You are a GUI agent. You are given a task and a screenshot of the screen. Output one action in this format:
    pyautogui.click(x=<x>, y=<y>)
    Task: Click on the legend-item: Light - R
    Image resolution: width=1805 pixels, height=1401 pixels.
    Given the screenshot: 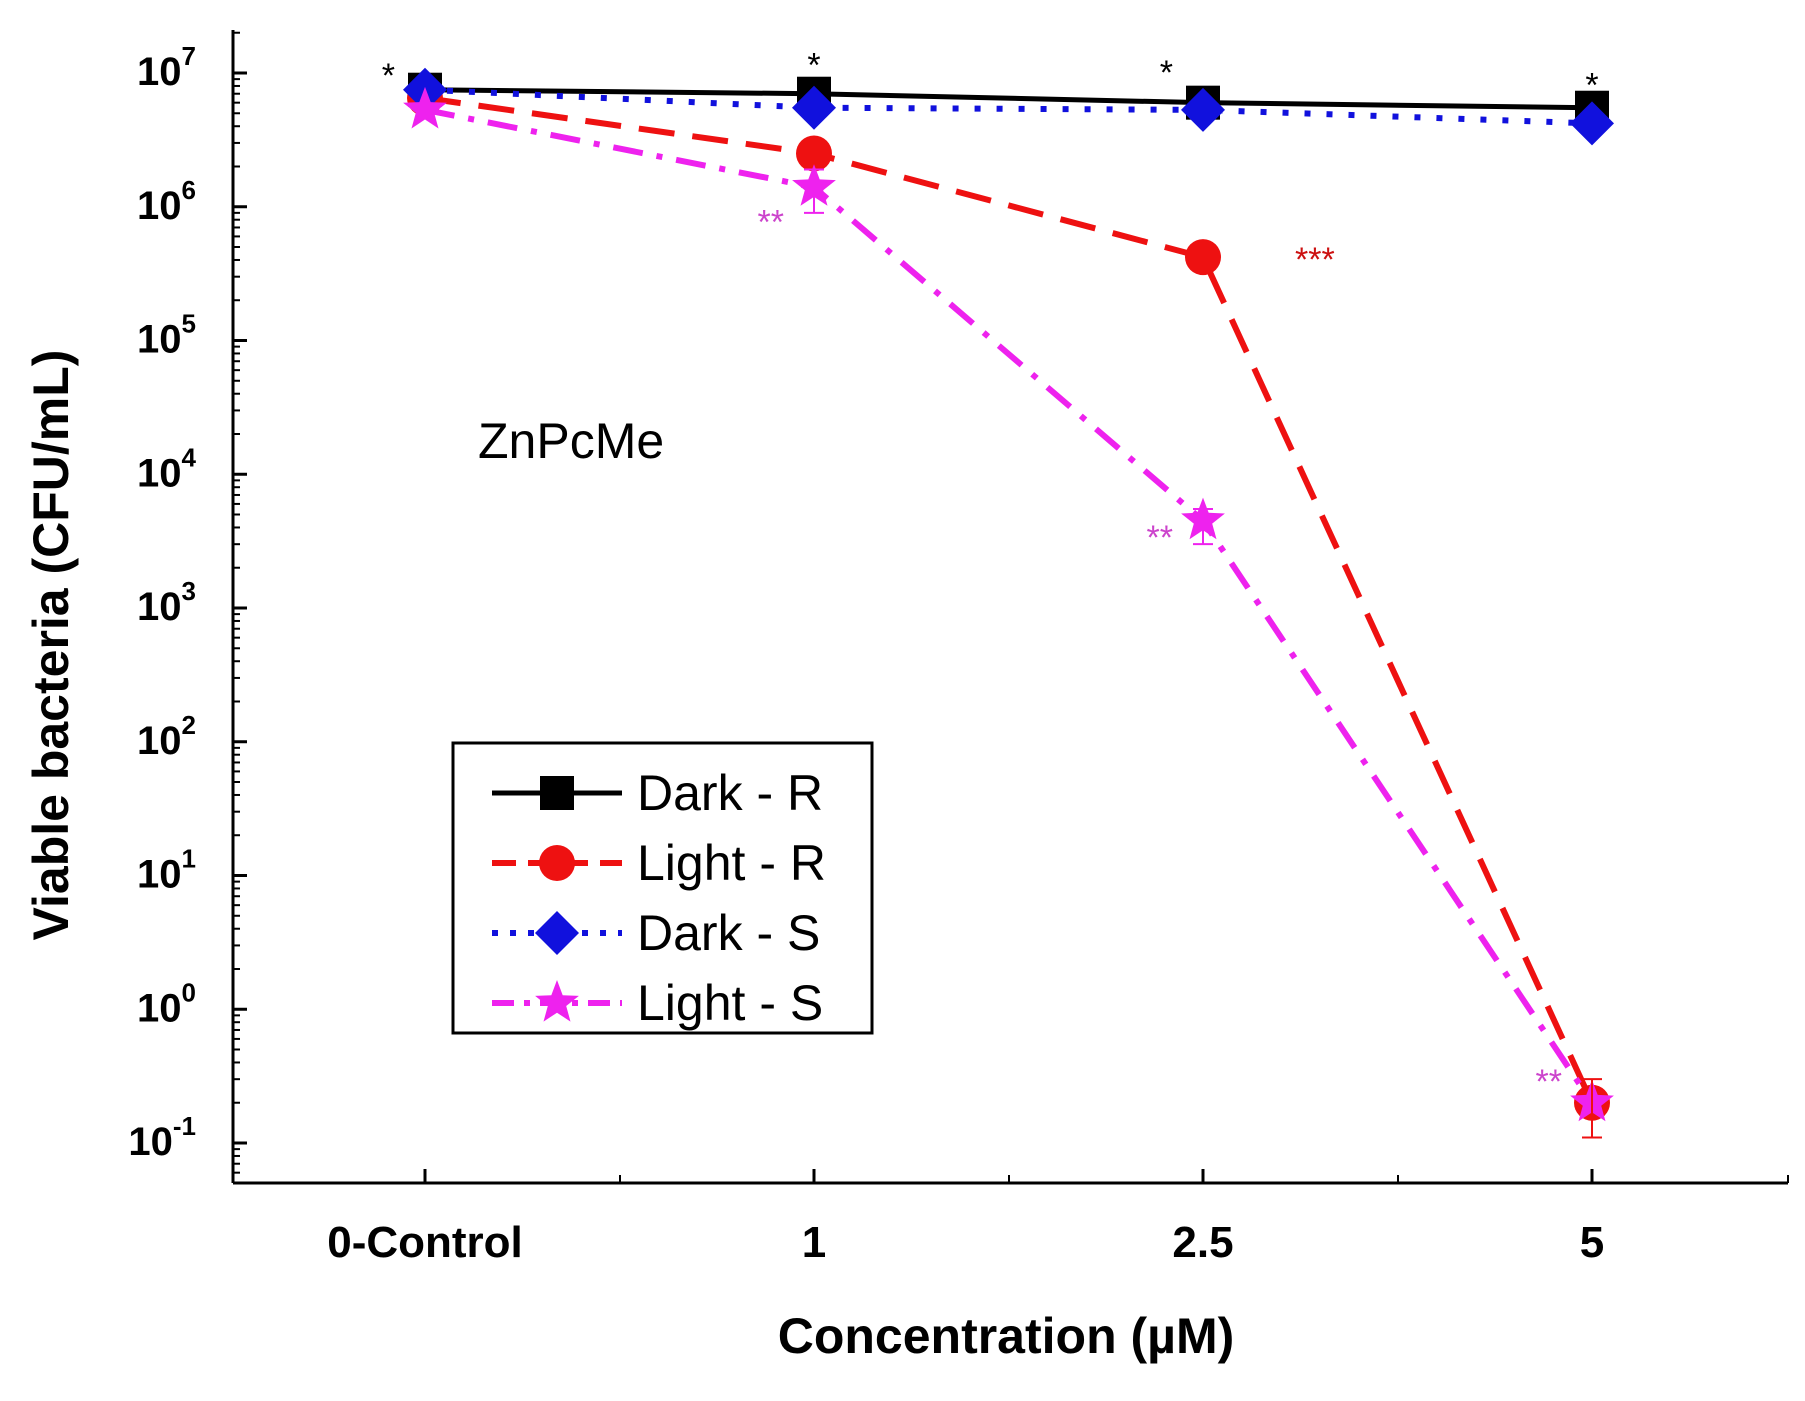 What is the action you would take?
    pyautogui.click(x=659, y=863)
    